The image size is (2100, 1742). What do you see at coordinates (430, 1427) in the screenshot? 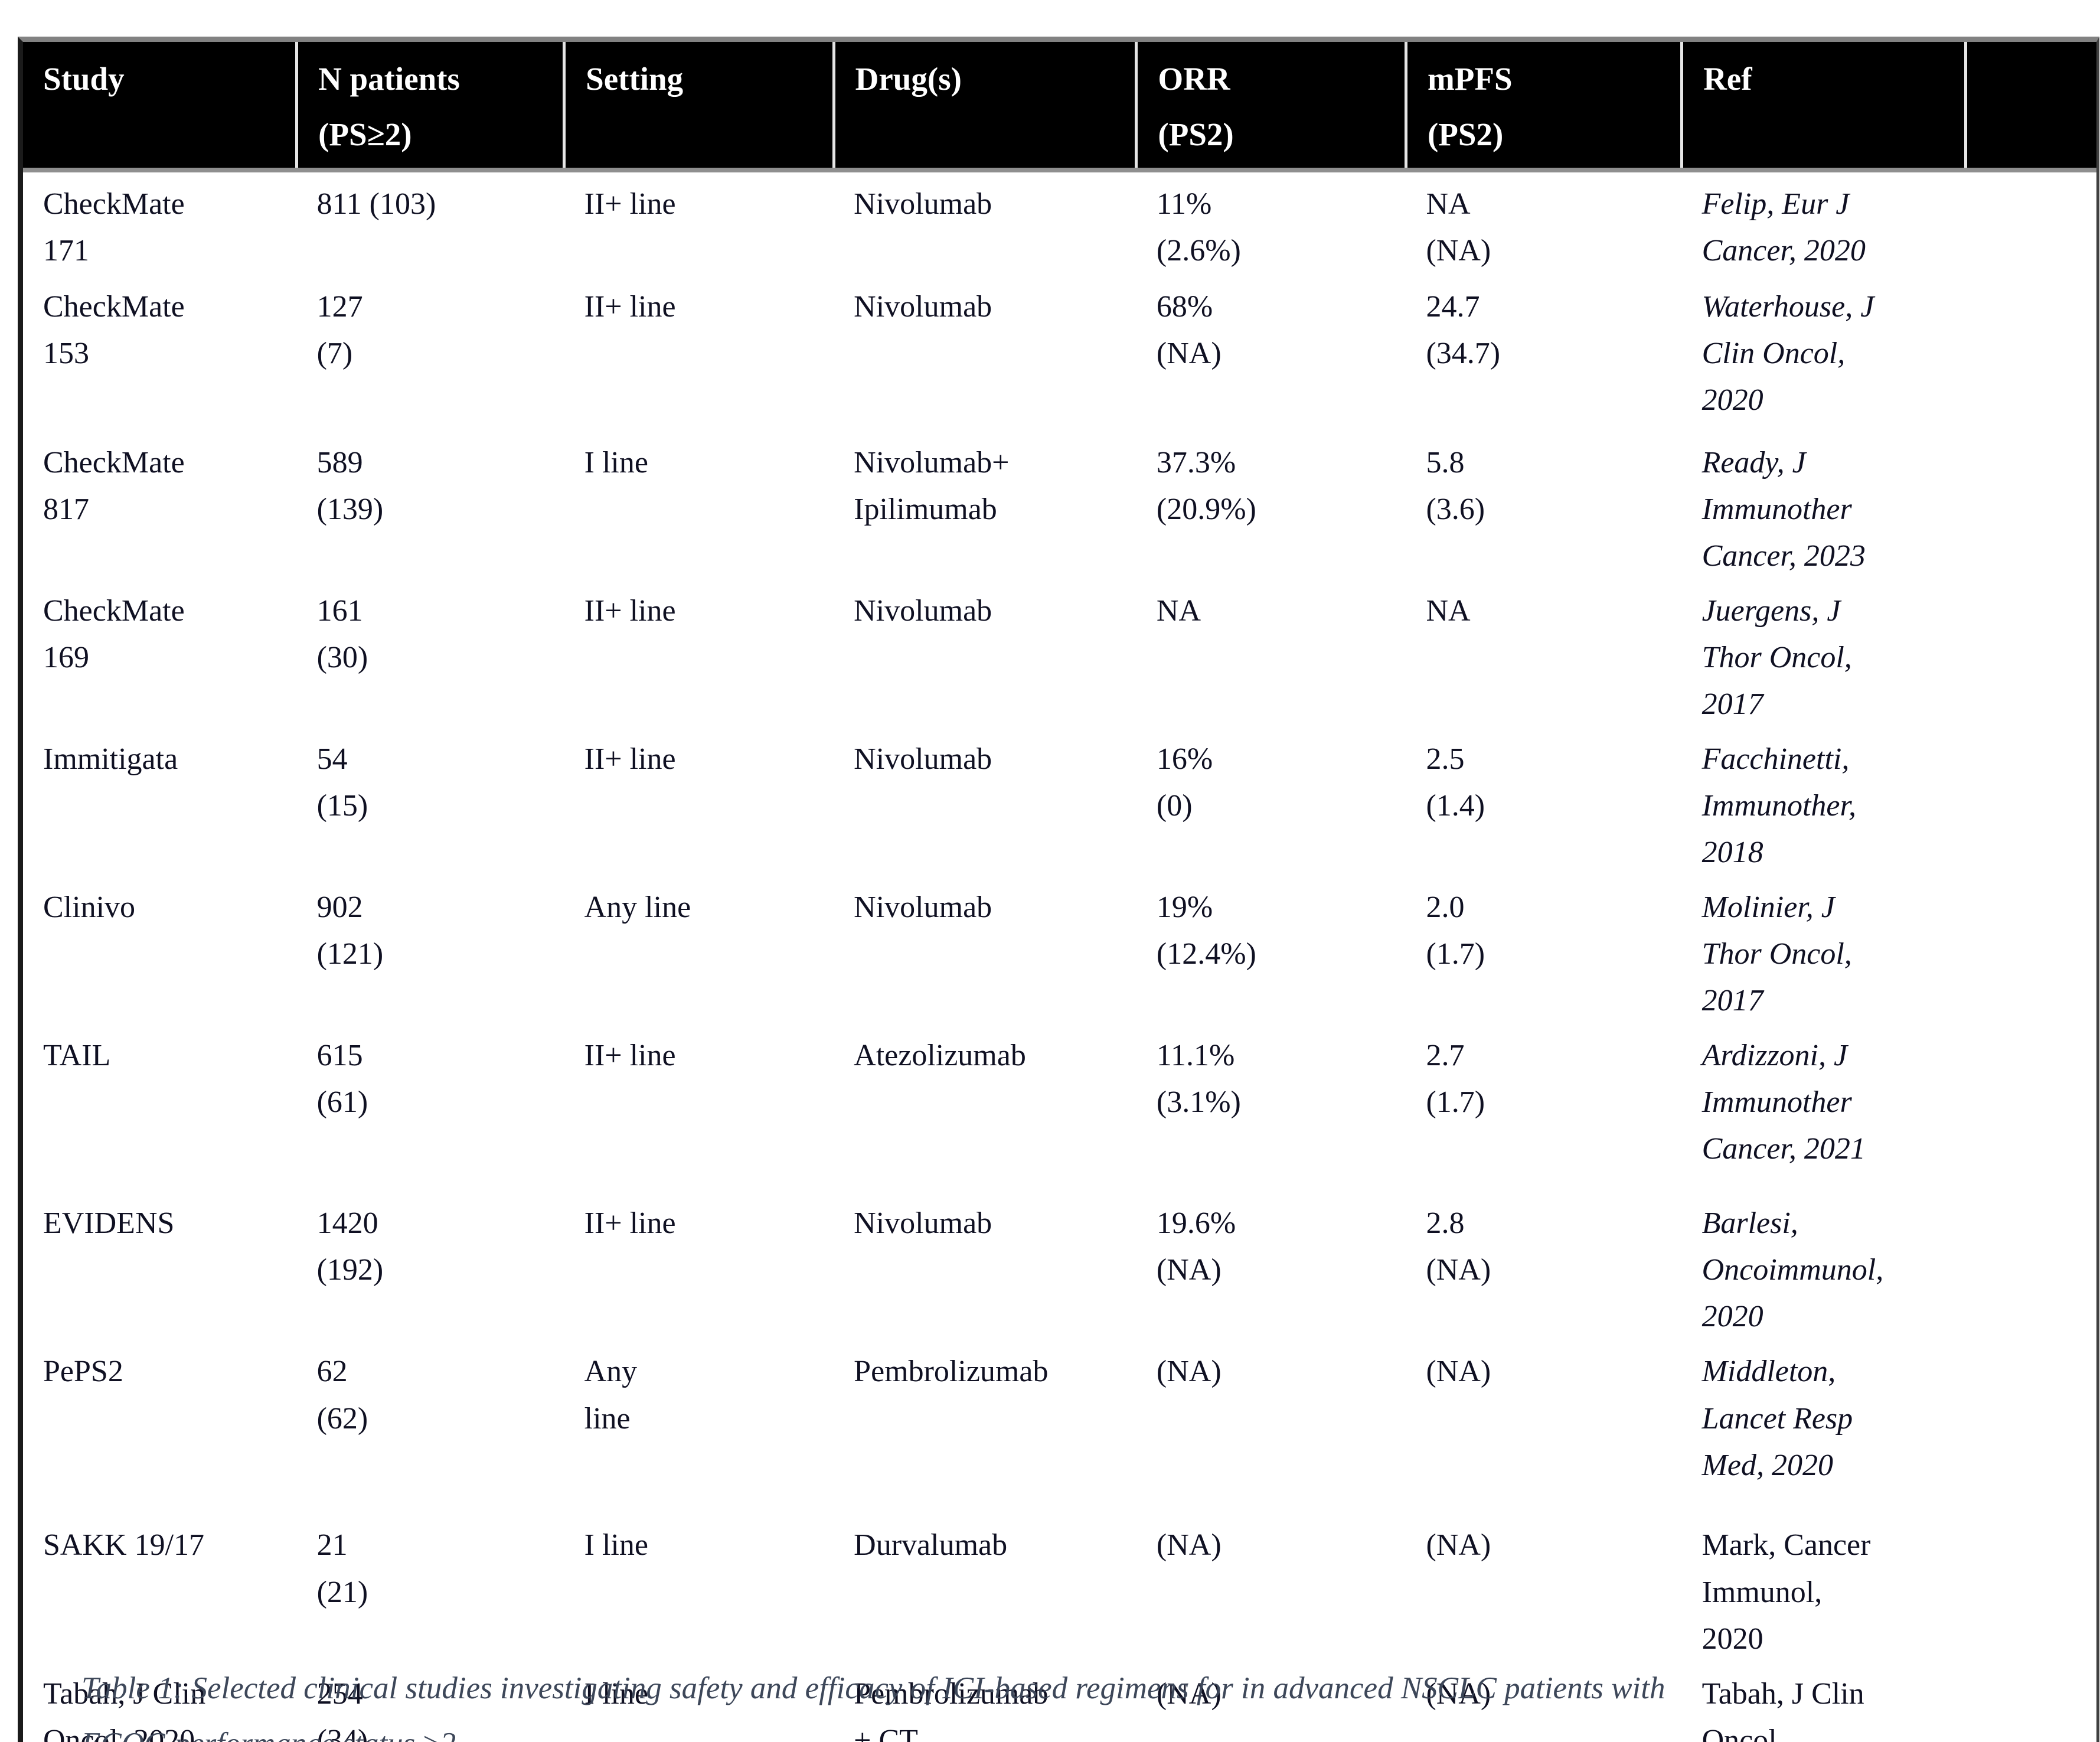
I see `cell-n_patients: 62 (62)` at bounding box center [430, 1427].